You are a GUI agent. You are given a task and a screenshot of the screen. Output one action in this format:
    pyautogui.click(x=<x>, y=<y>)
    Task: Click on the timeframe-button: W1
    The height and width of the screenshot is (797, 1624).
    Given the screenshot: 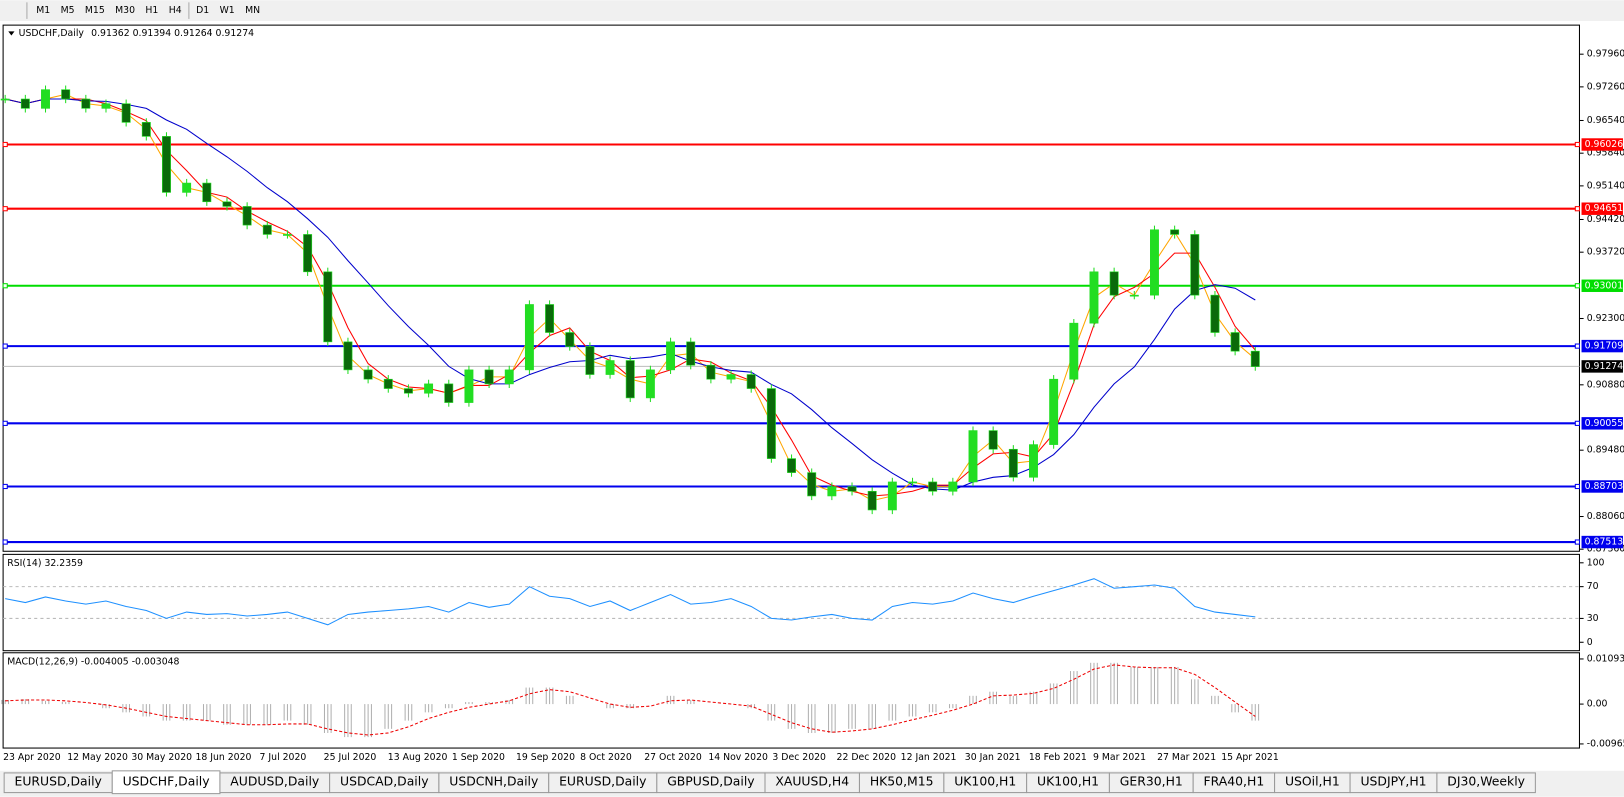 What is the action you would take?
    pyautogui.click(x=227, y=10)
    